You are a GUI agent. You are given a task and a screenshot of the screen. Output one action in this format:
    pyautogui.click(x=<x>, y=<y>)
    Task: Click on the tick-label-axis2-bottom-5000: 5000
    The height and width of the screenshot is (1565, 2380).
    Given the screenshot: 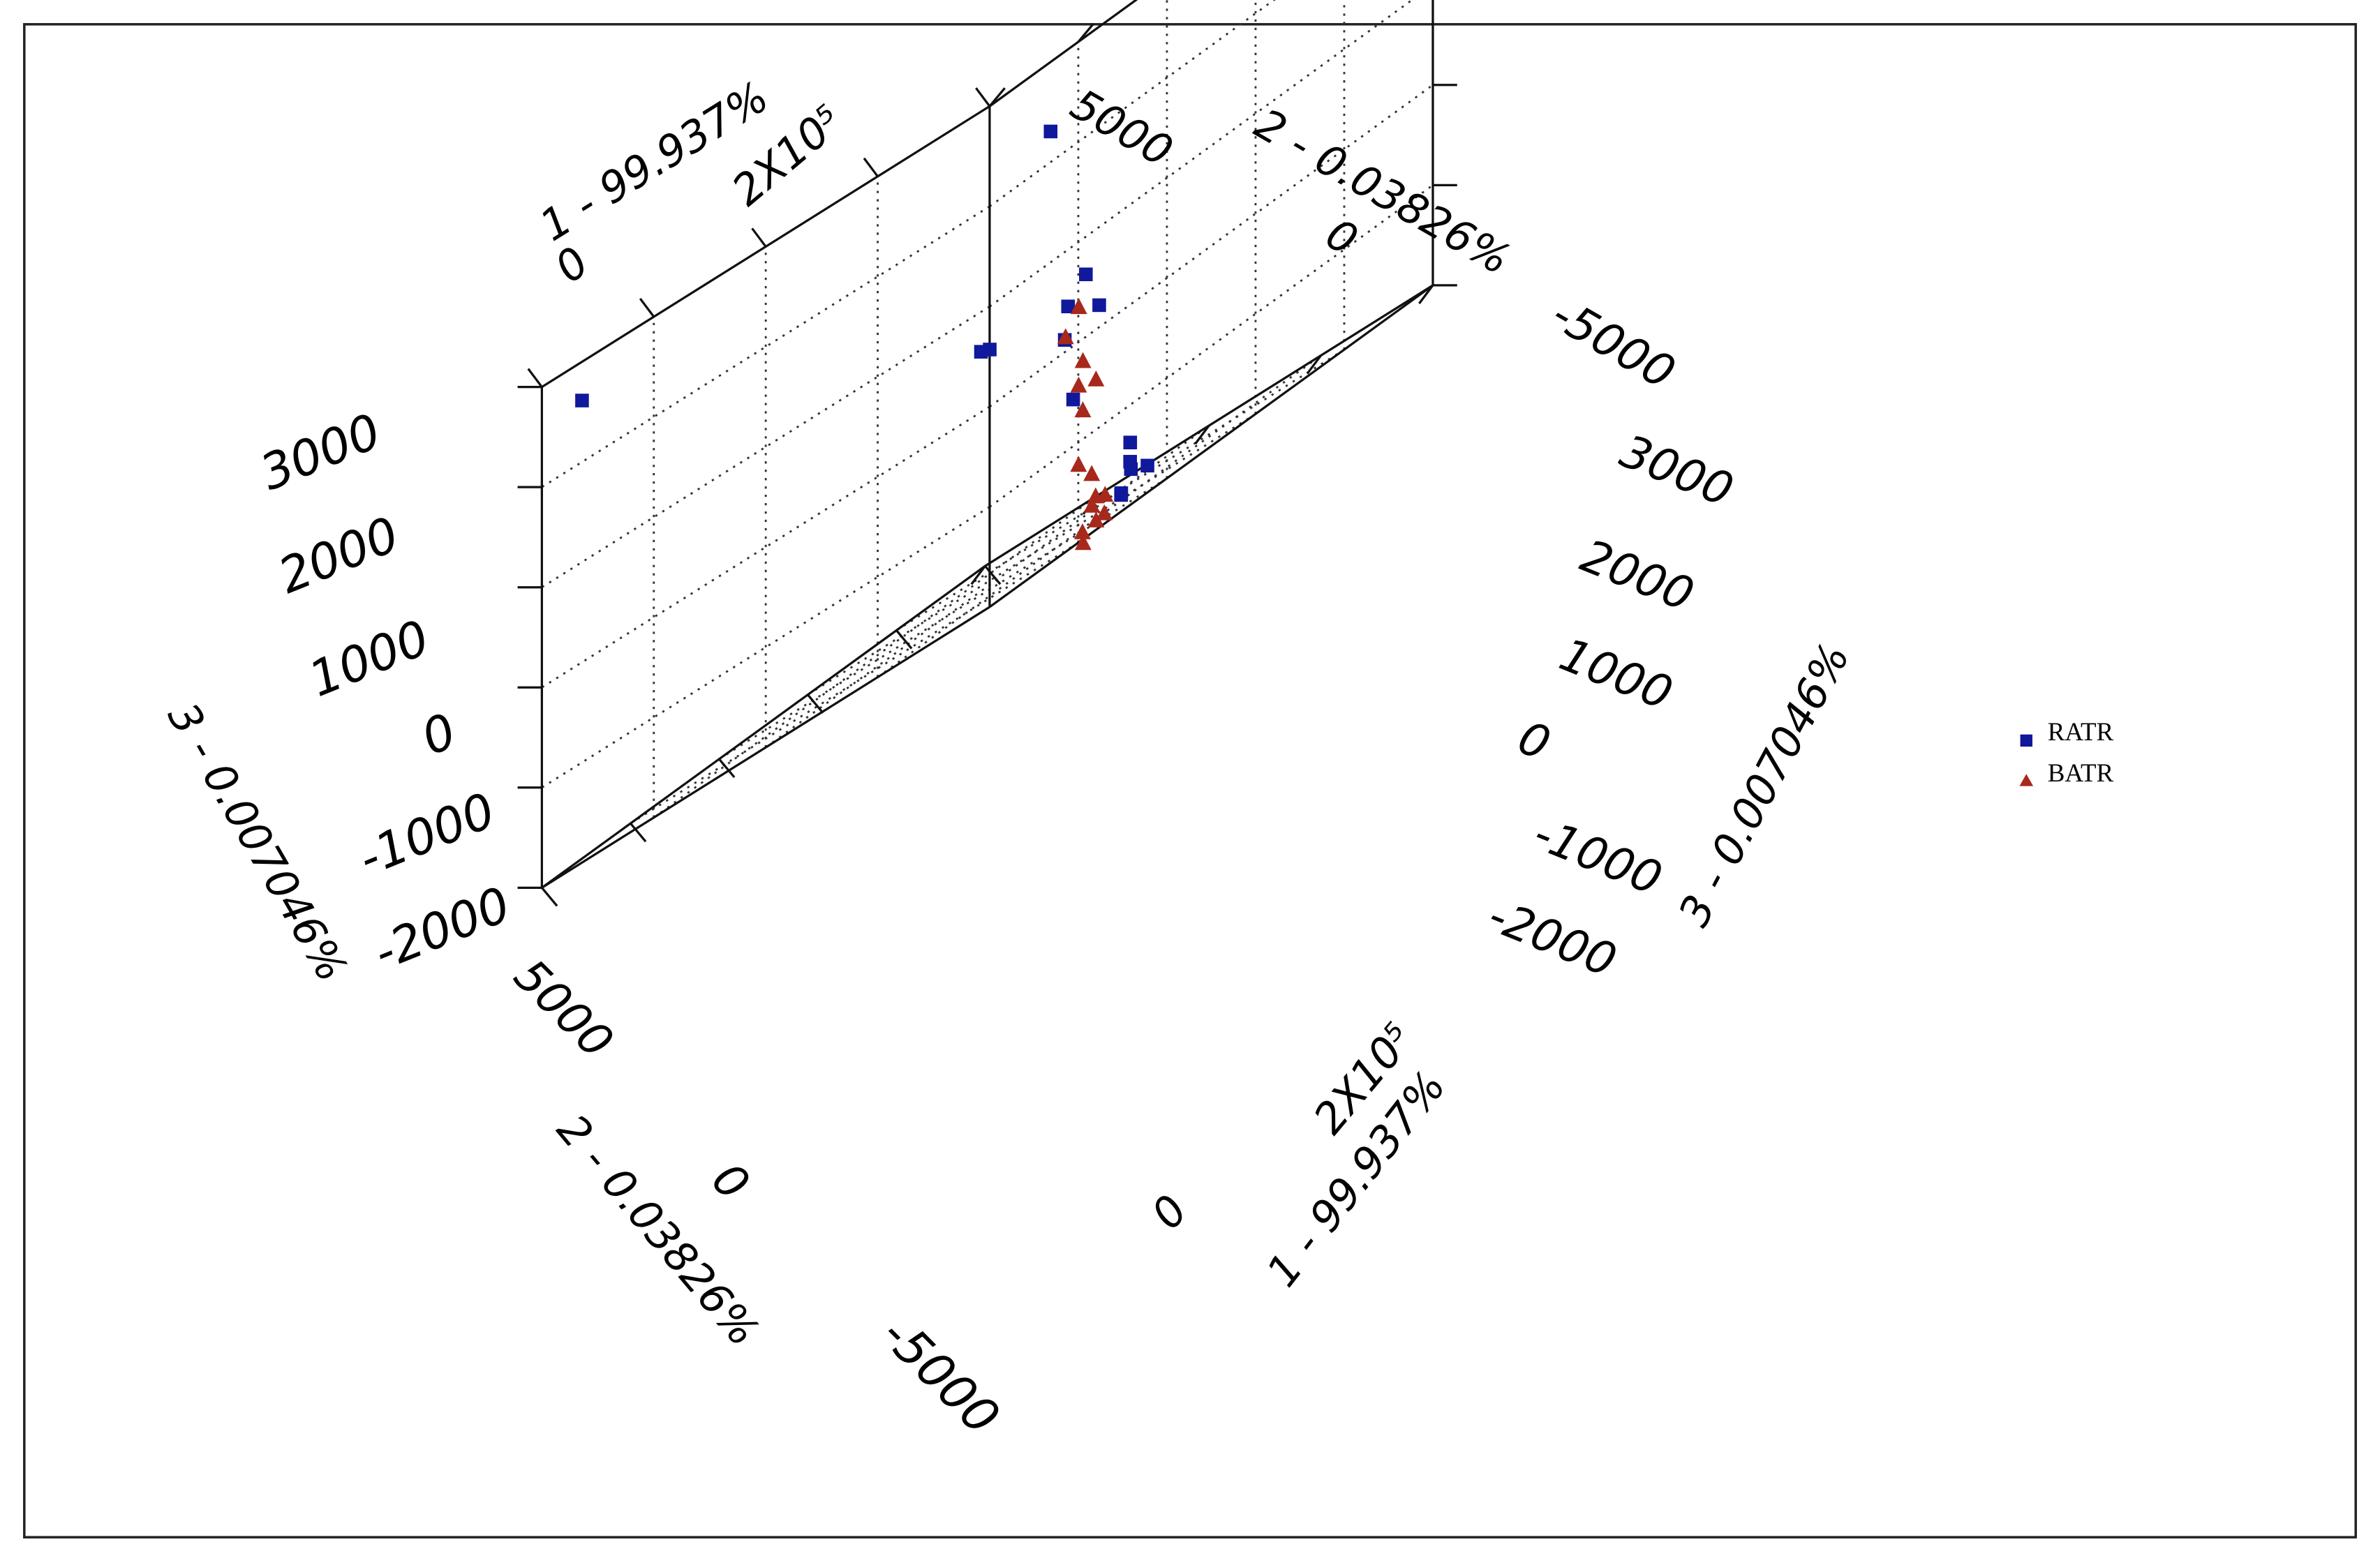 What is the action you would take?
    pyautogui.click(x=563, y=1009)
    